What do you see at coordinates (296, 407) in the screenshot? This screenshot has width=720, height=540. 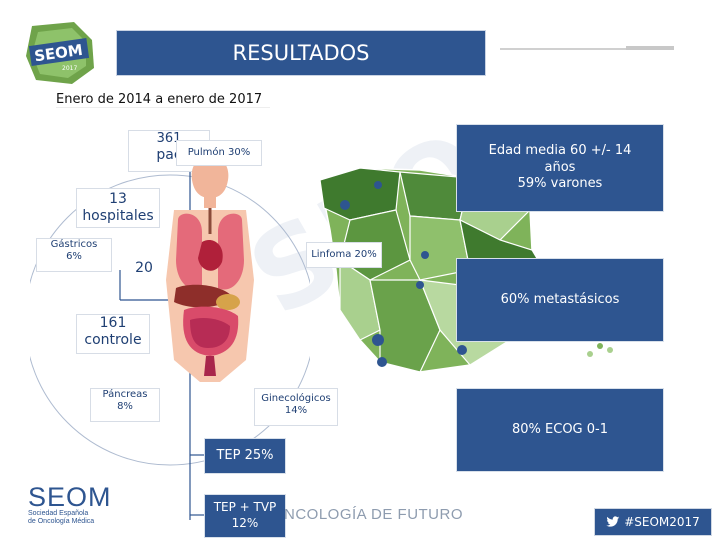 I see `gyneco-label: Ginecológicos 14%` at bounding box center [296, 407].